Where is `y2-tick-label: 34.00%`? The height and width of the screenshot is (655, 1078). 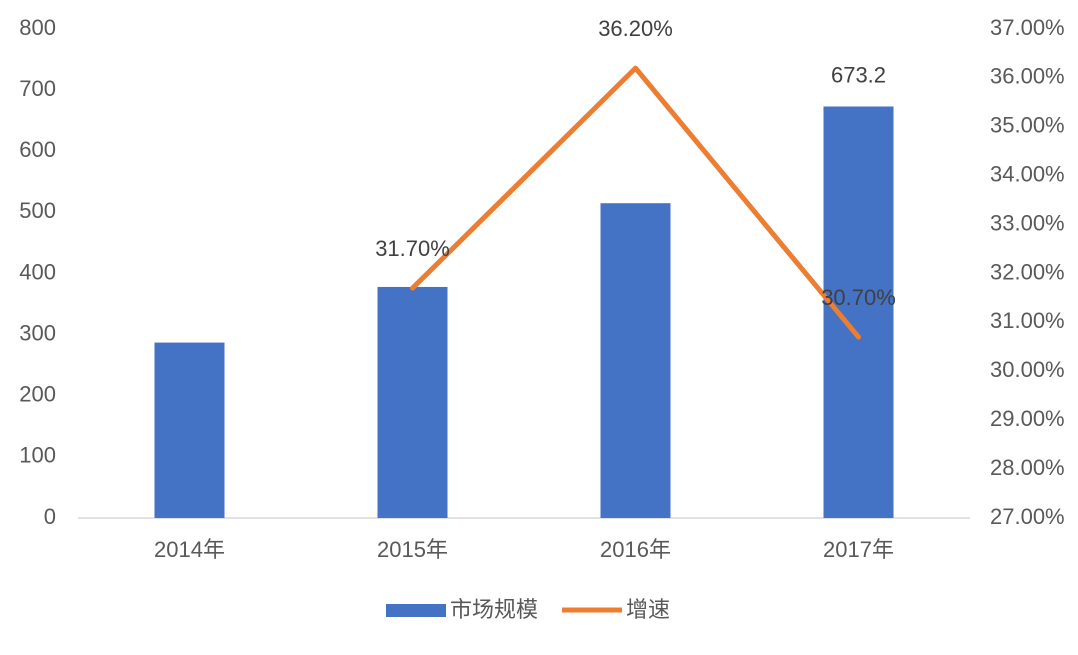 y2-tick-label: 34.00% is located at coordinates (1027, 174).